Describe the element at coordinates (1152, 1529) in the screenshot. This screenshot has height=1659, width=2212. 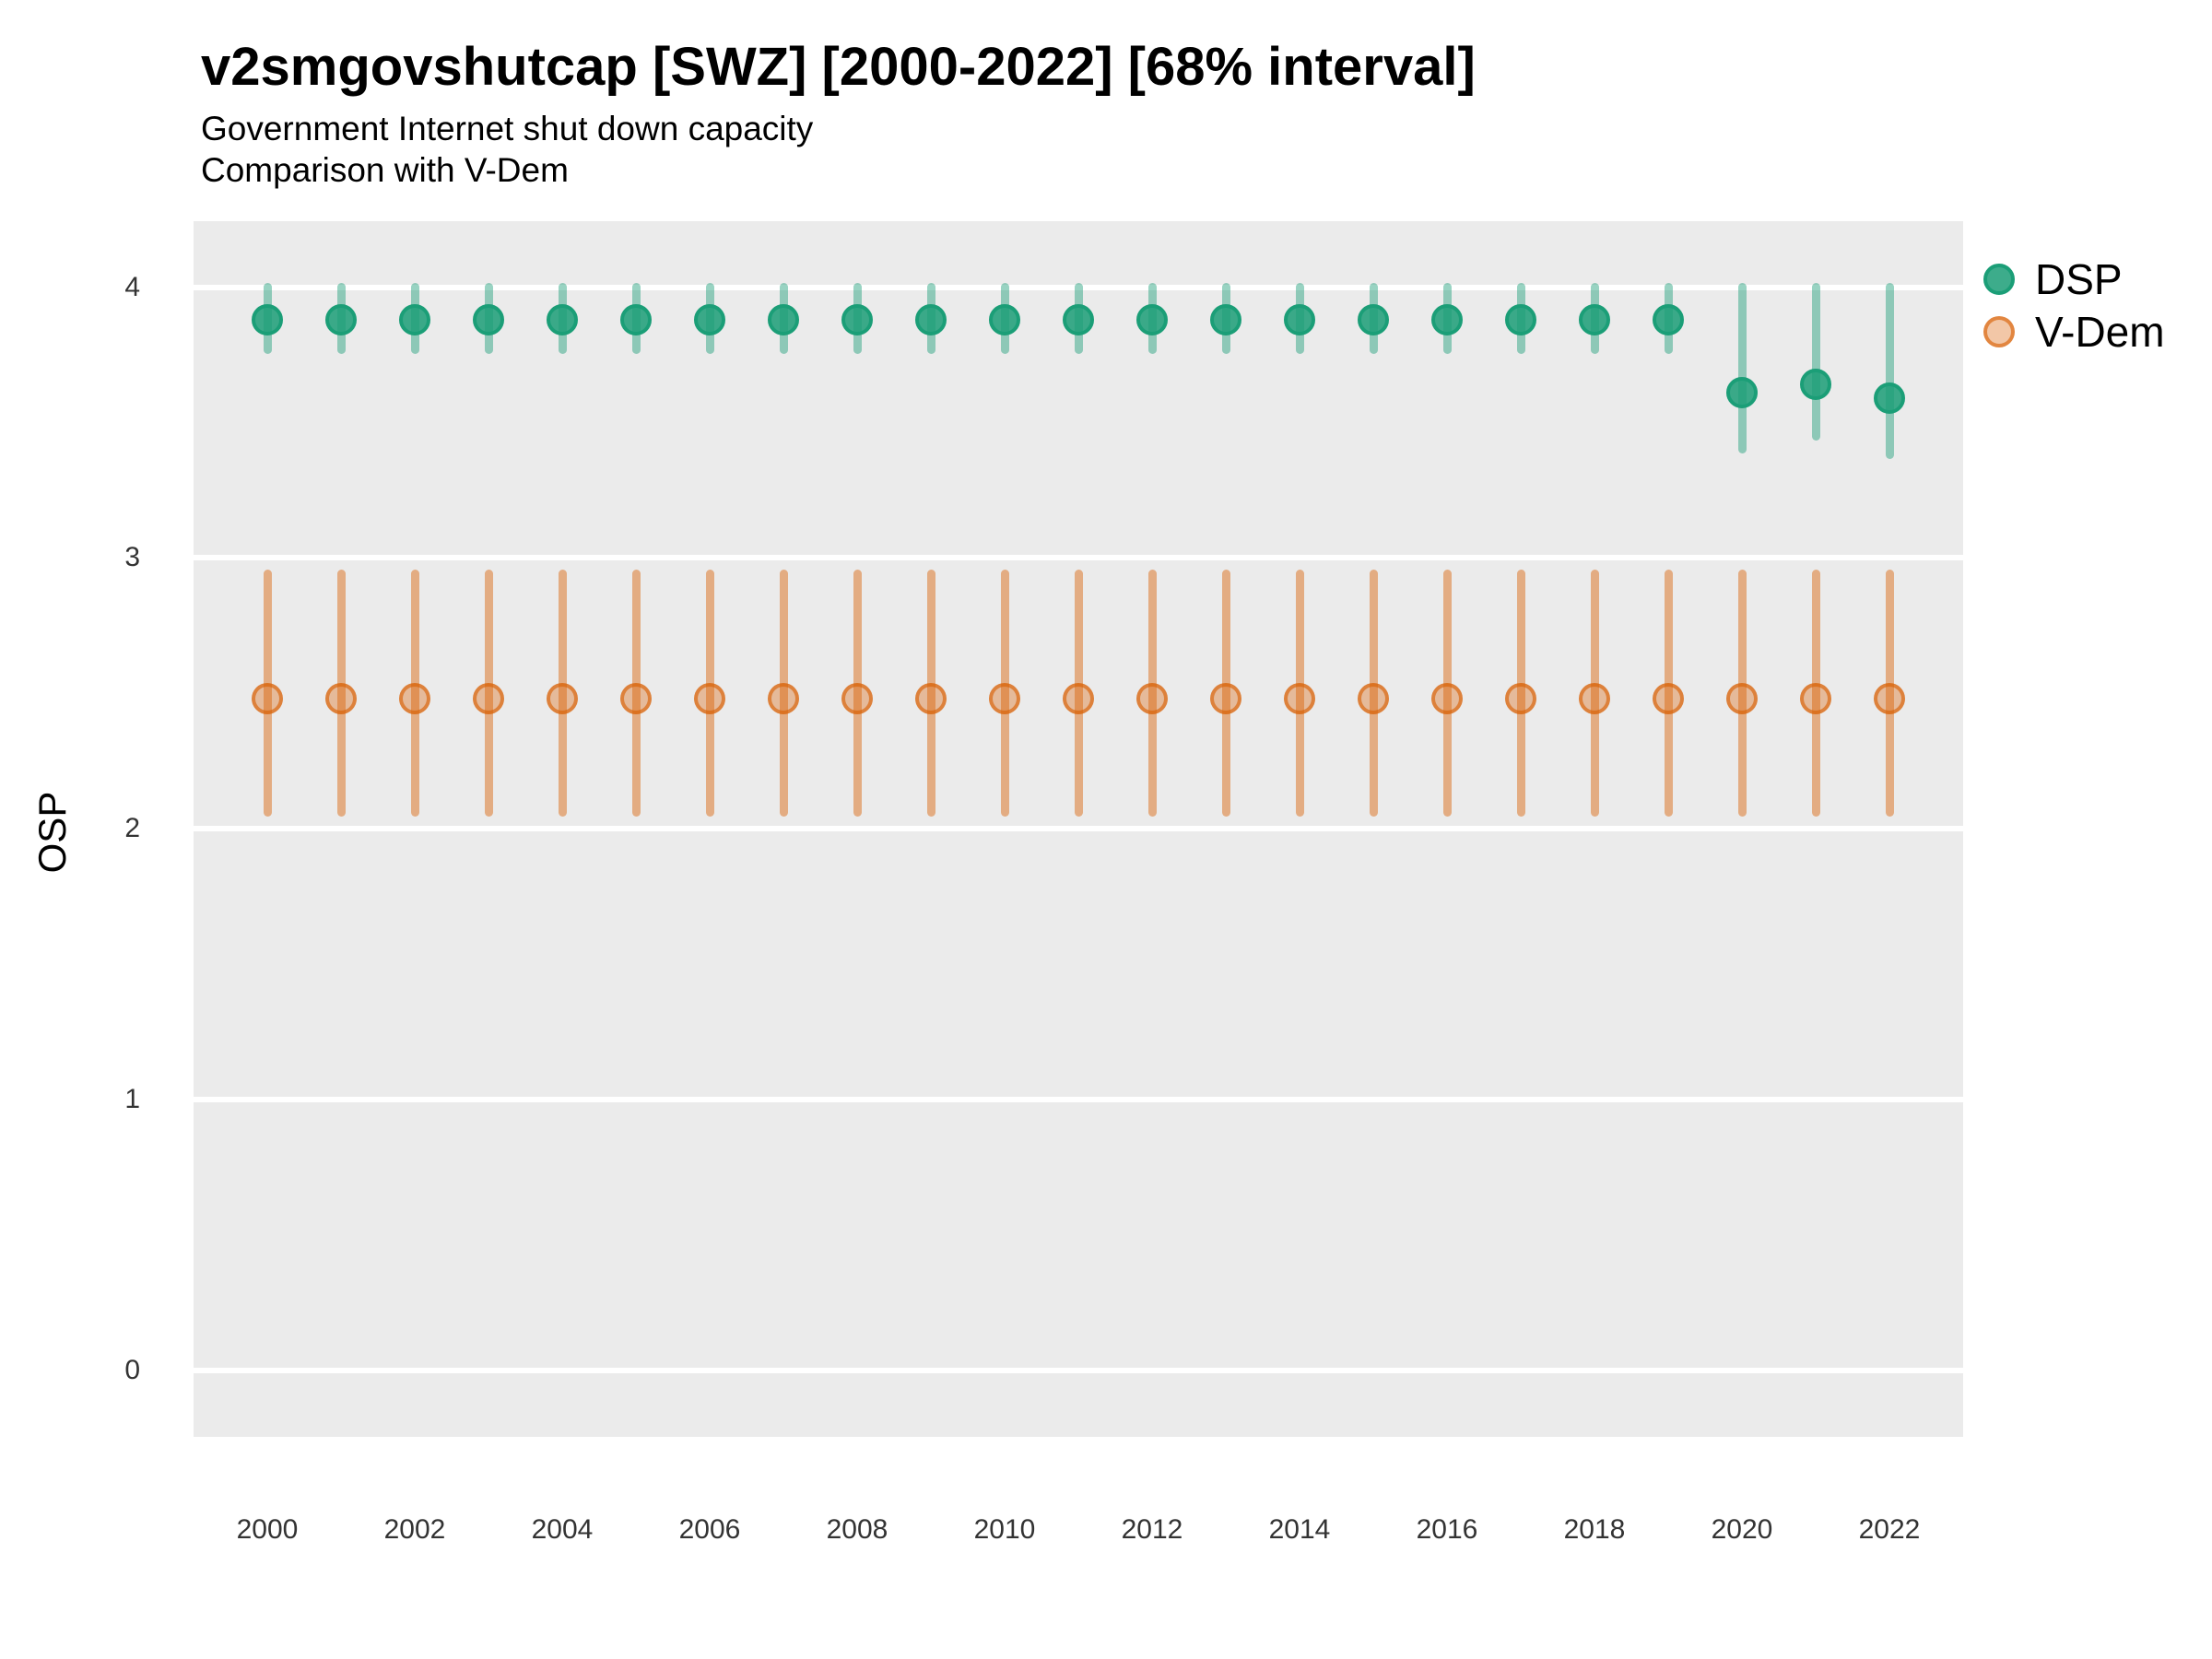
I see `x-tick-label-2012: 2012` at that location.